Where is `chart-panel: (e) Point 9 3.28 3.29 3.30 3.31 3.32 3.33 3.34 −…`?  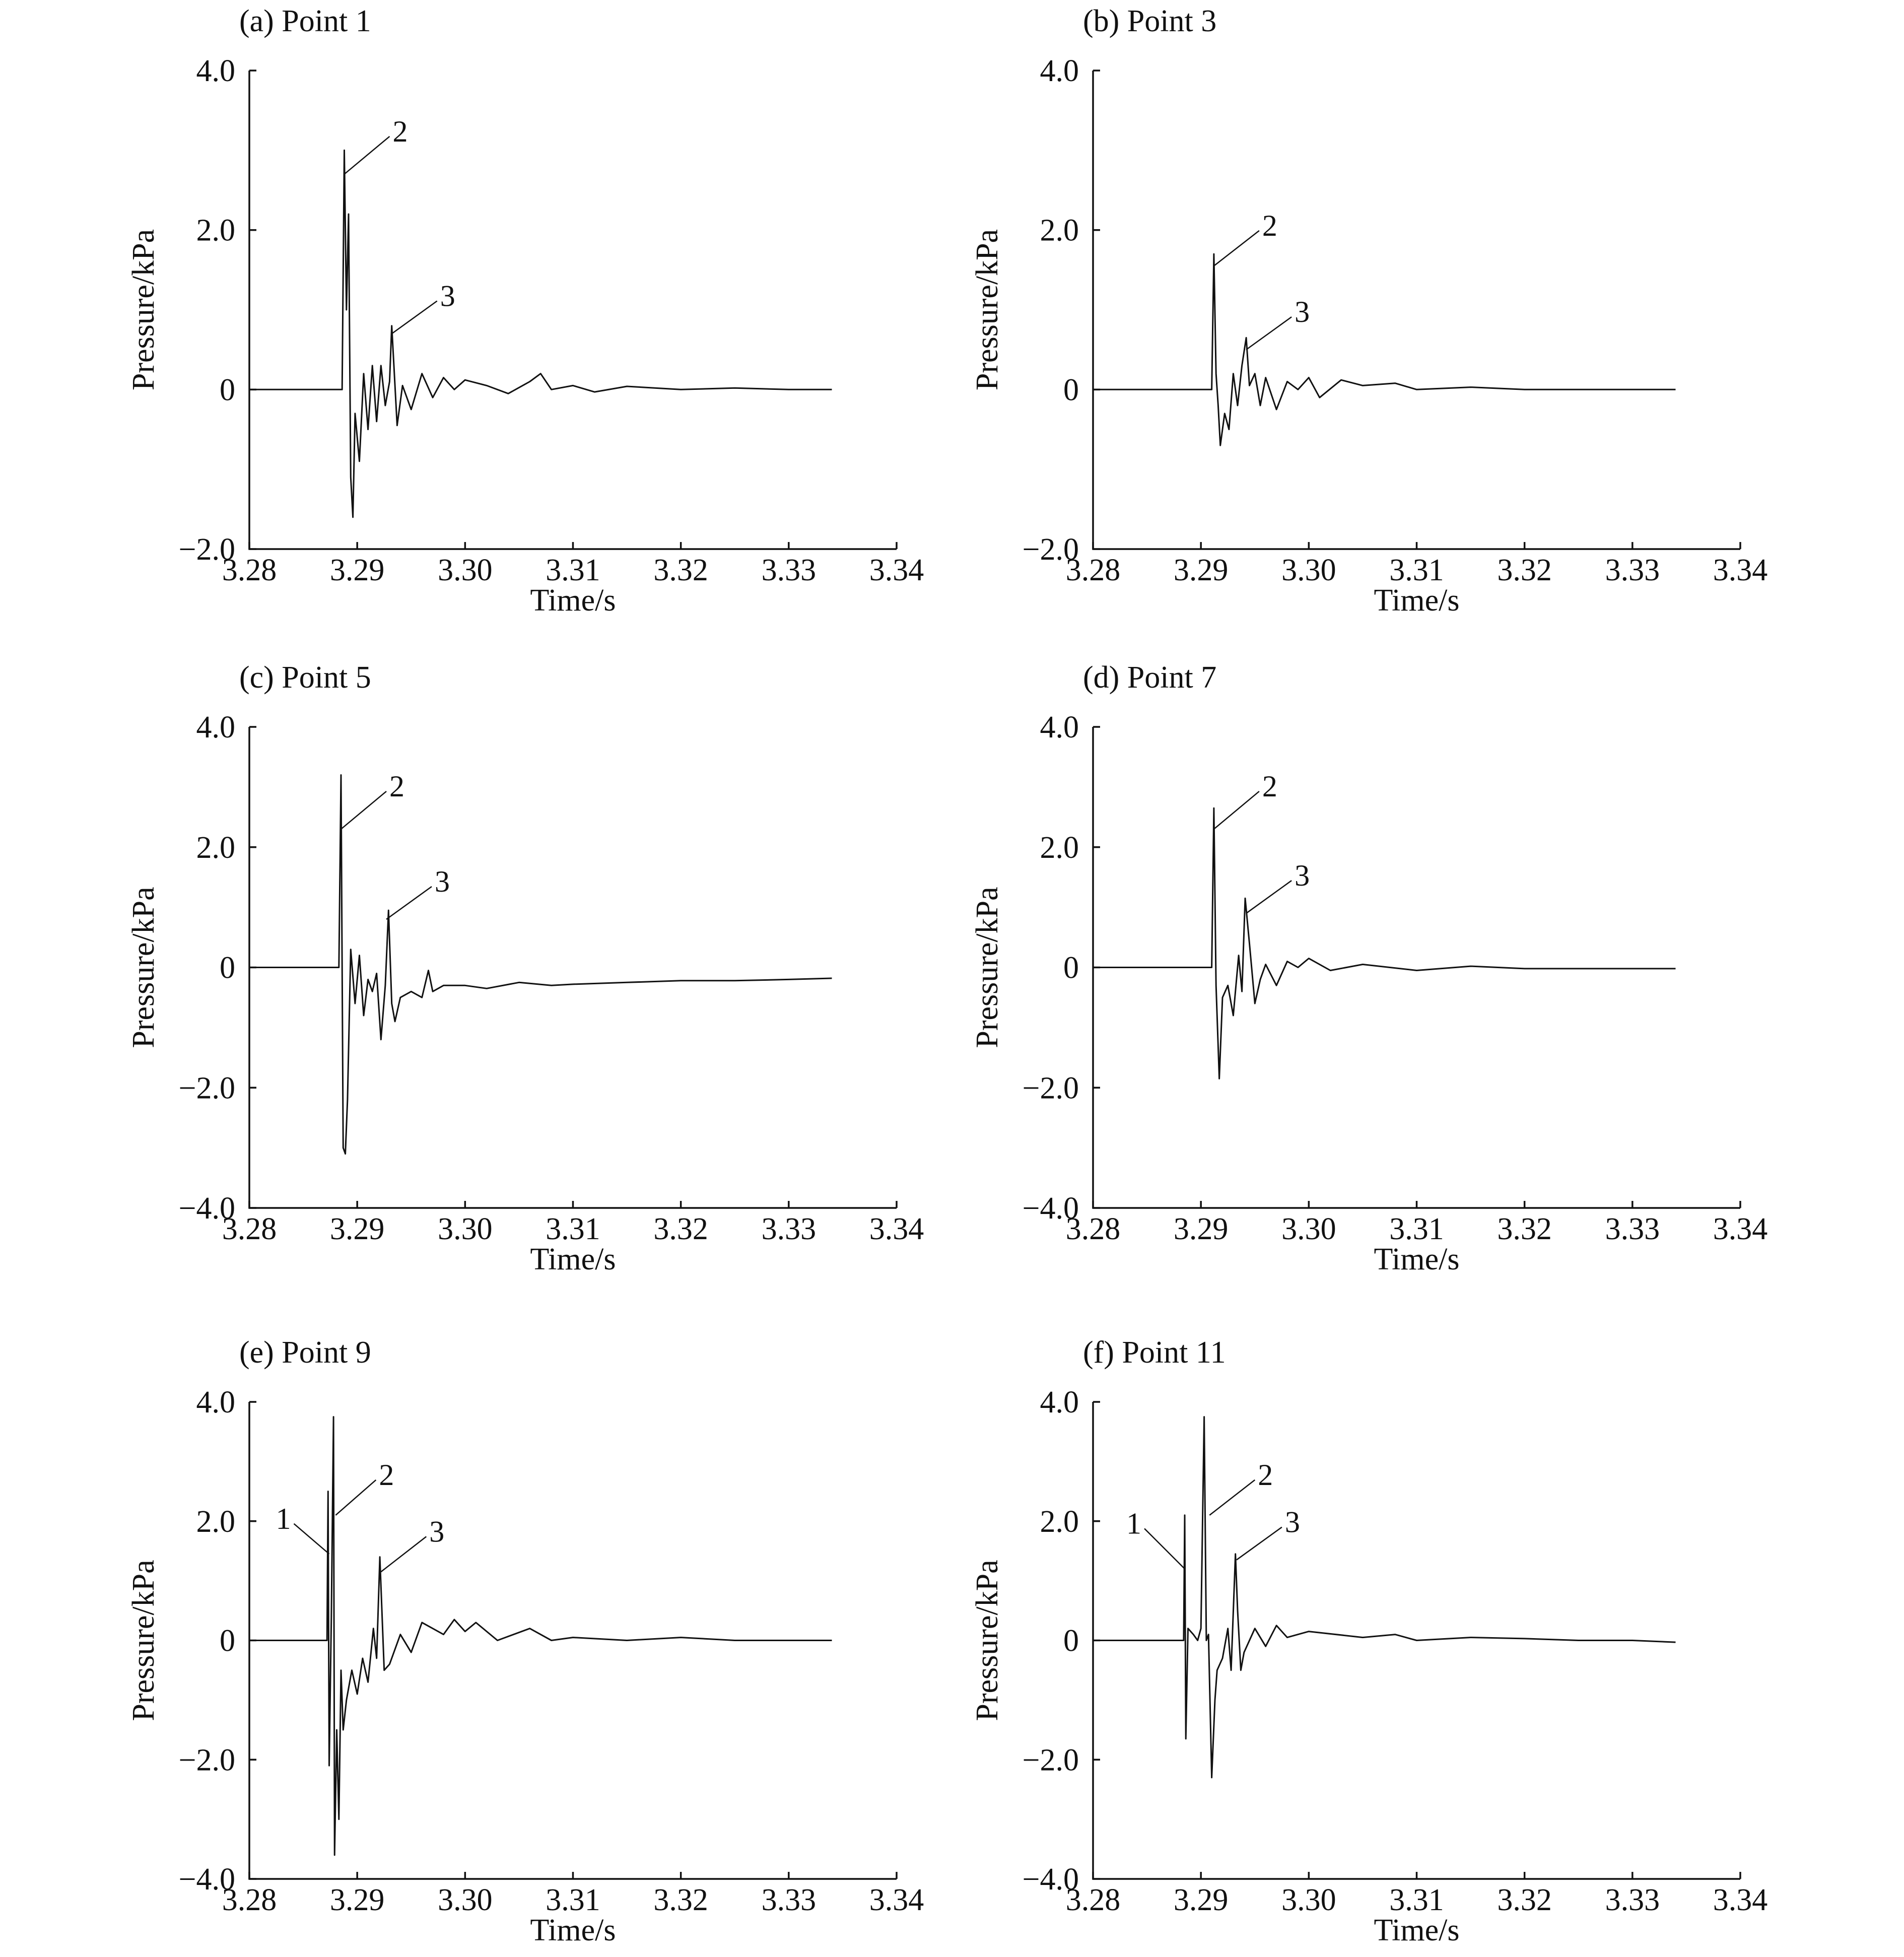
chart-panel: (e) Point 9 3.28 3.29 3.30 3.31 3.32 3.33 3.34 −… is located at coordinates (525, 1641).